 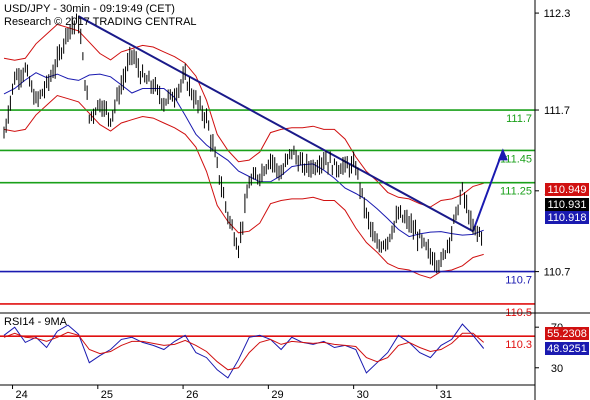 I want to click on rsi-line, so click(x=244, y=351).